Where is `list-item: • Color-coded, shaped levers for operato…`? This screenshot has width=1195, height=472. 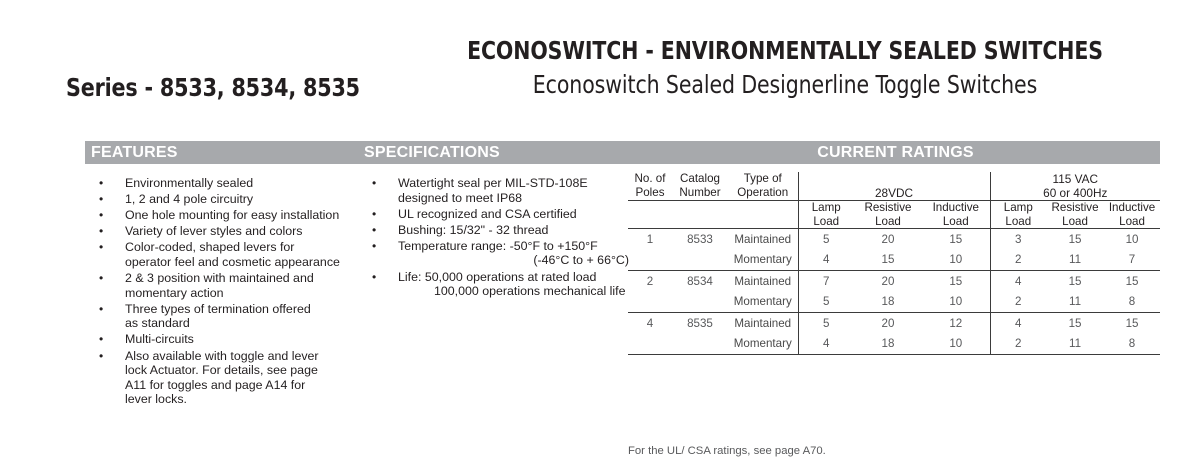
list-item: • Color-coded, shaped levers for operato… is located at coordinates (226, 254).